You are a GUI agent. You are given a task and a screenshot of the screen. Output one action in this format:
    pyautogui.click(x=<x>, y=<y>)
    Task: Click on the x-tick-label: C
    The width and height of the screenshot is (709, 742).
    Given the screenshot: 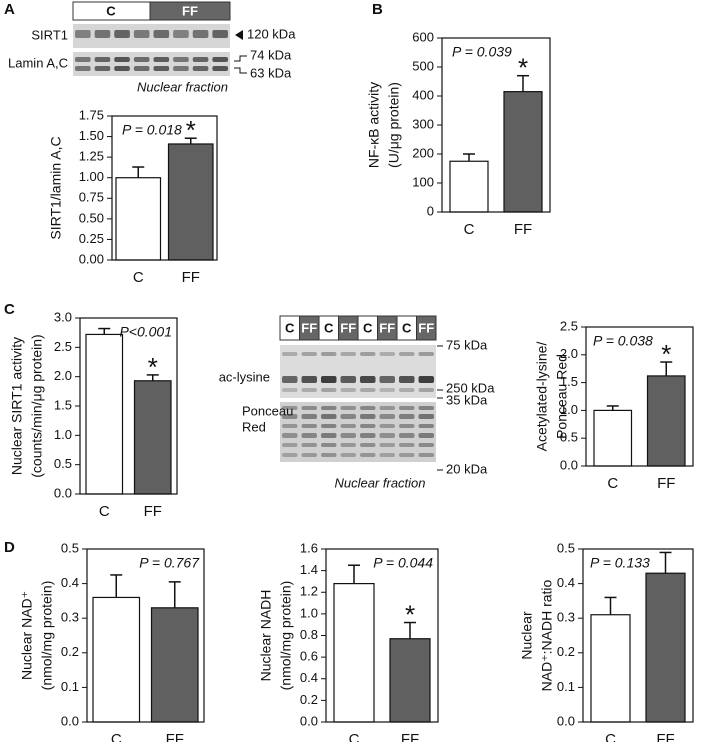 What is the action you would take?
    pyautogui.click(x=104, y=511)
    